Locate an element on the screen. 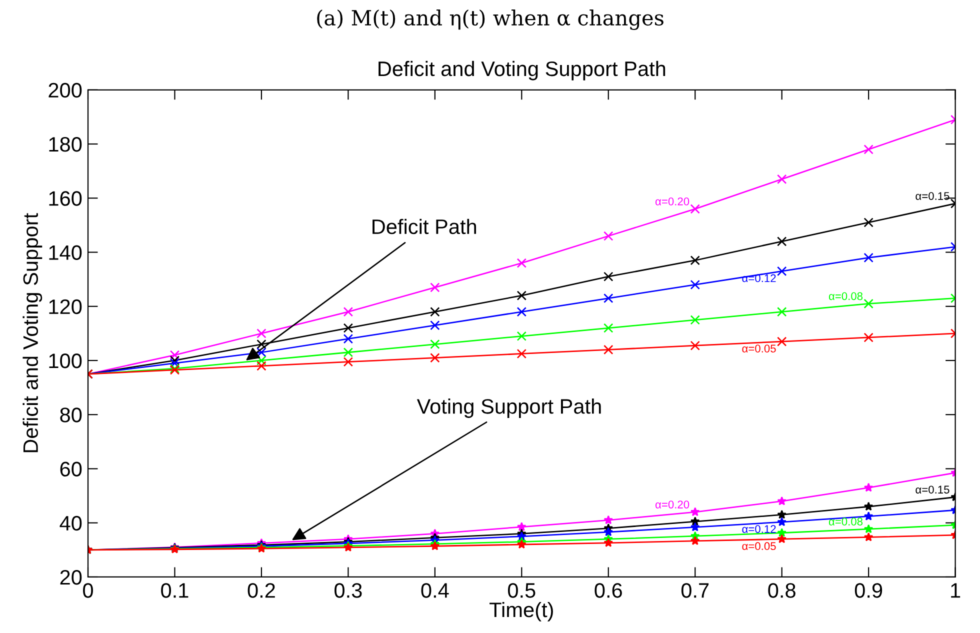  series-label: α=0.12 is located at coordinates (759, 529).